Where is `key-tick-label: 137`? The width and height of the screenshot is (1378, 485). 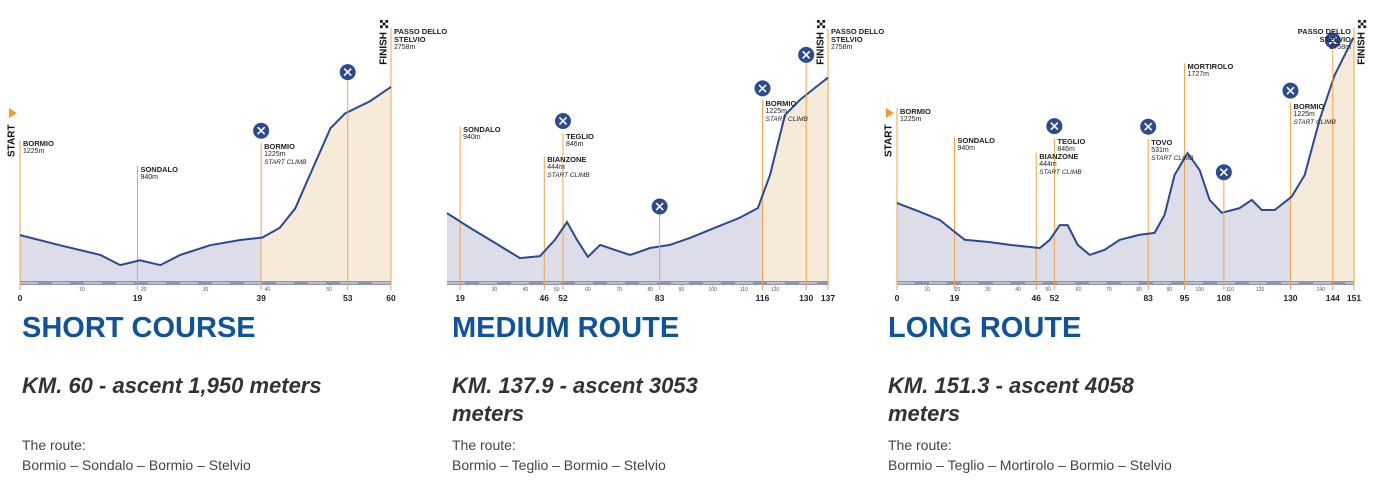
key-tick-label: 137 is located at coordinates (828, 298).